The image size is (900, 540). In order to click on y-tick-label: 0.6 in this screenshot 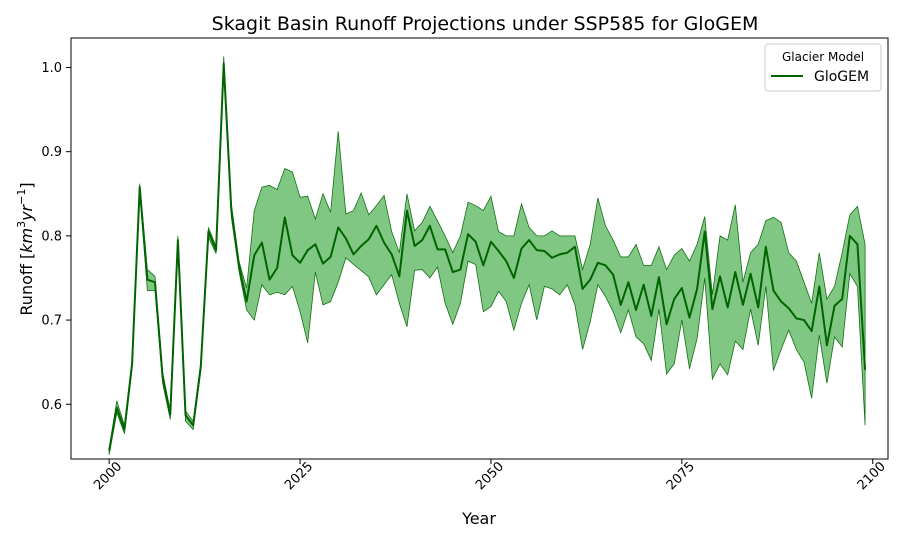, I will do `click(51, 405)`.